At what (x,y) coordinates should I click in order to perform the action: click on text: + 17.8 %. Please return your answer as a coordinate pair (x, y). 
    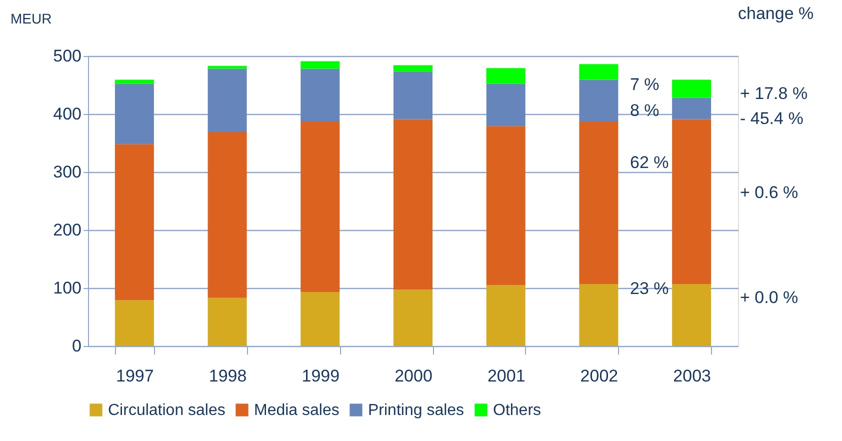
    Looking at the image, I should click on (774, 93).